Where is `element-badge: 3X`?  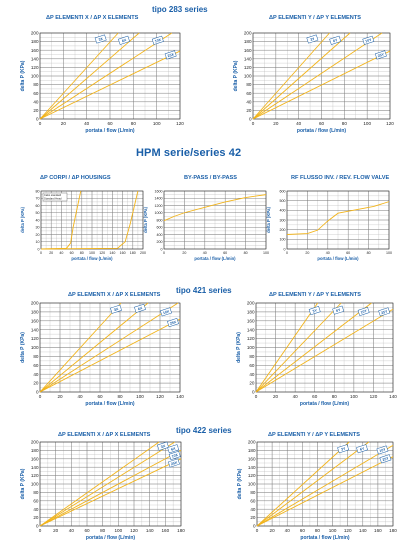 element-badge: 3X is located at coordinates (100, 39).